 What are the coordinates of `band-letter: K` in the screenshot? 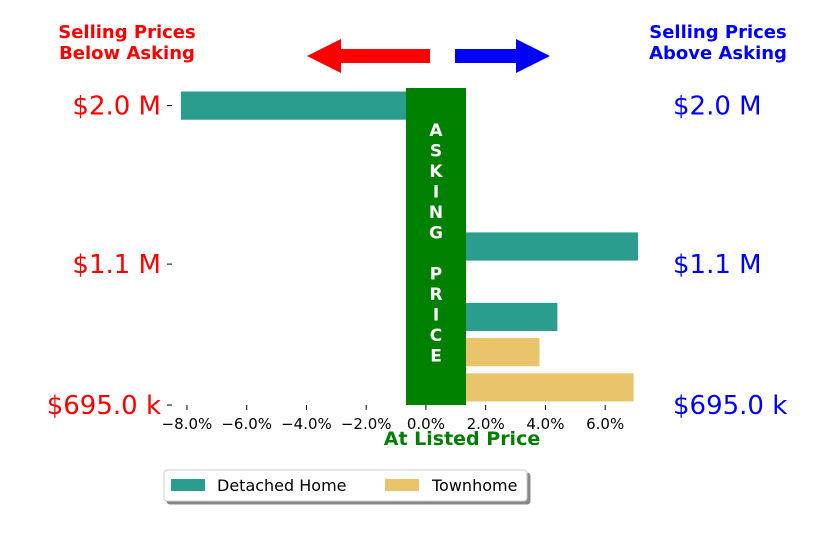 It's located at (436, 172).